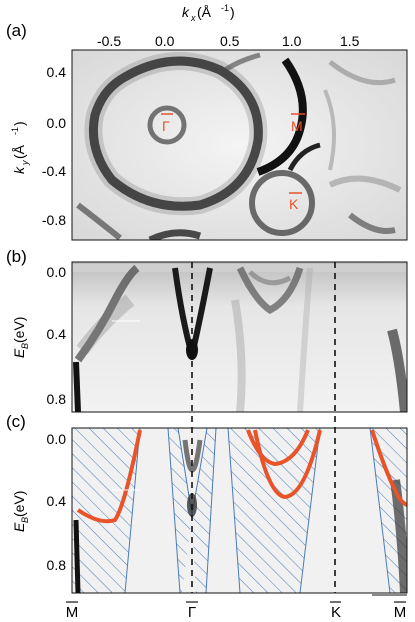  I want to click on panel-a-point-labels: Γ M K, so click(233, 162).